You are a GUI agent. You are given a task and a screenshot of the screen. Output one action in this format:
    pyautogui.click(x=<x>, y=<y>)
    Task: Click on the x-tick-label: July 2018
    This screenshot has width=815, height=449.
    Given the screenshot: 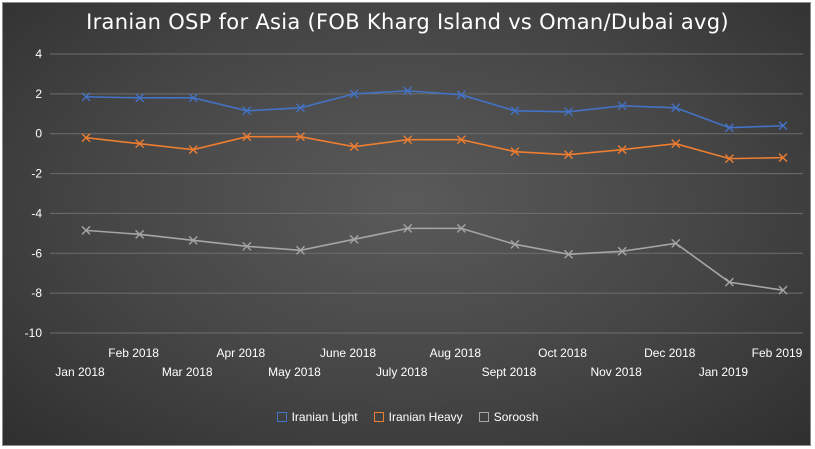 What is the action you would take?
    pyautogui.click(x=402, y=372)
    